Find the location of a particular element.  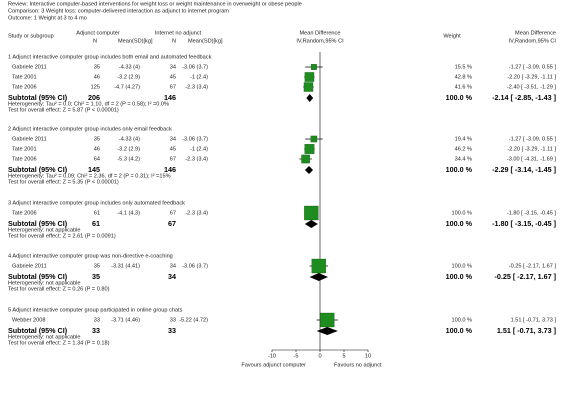

weight: 41.6 % is located at coordinates (463, 87).